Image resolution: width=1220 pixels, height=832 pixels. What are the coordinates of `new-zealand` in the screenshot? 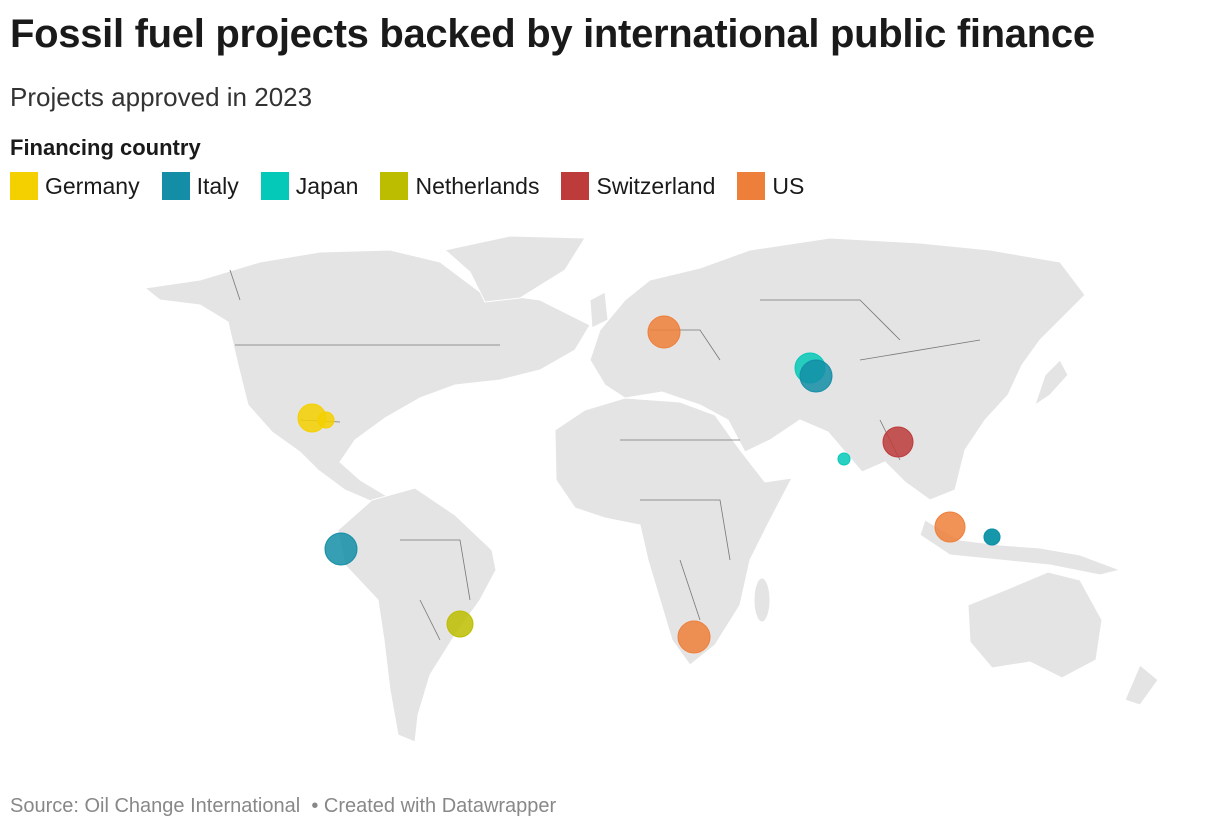 It's located at (1141, 685).